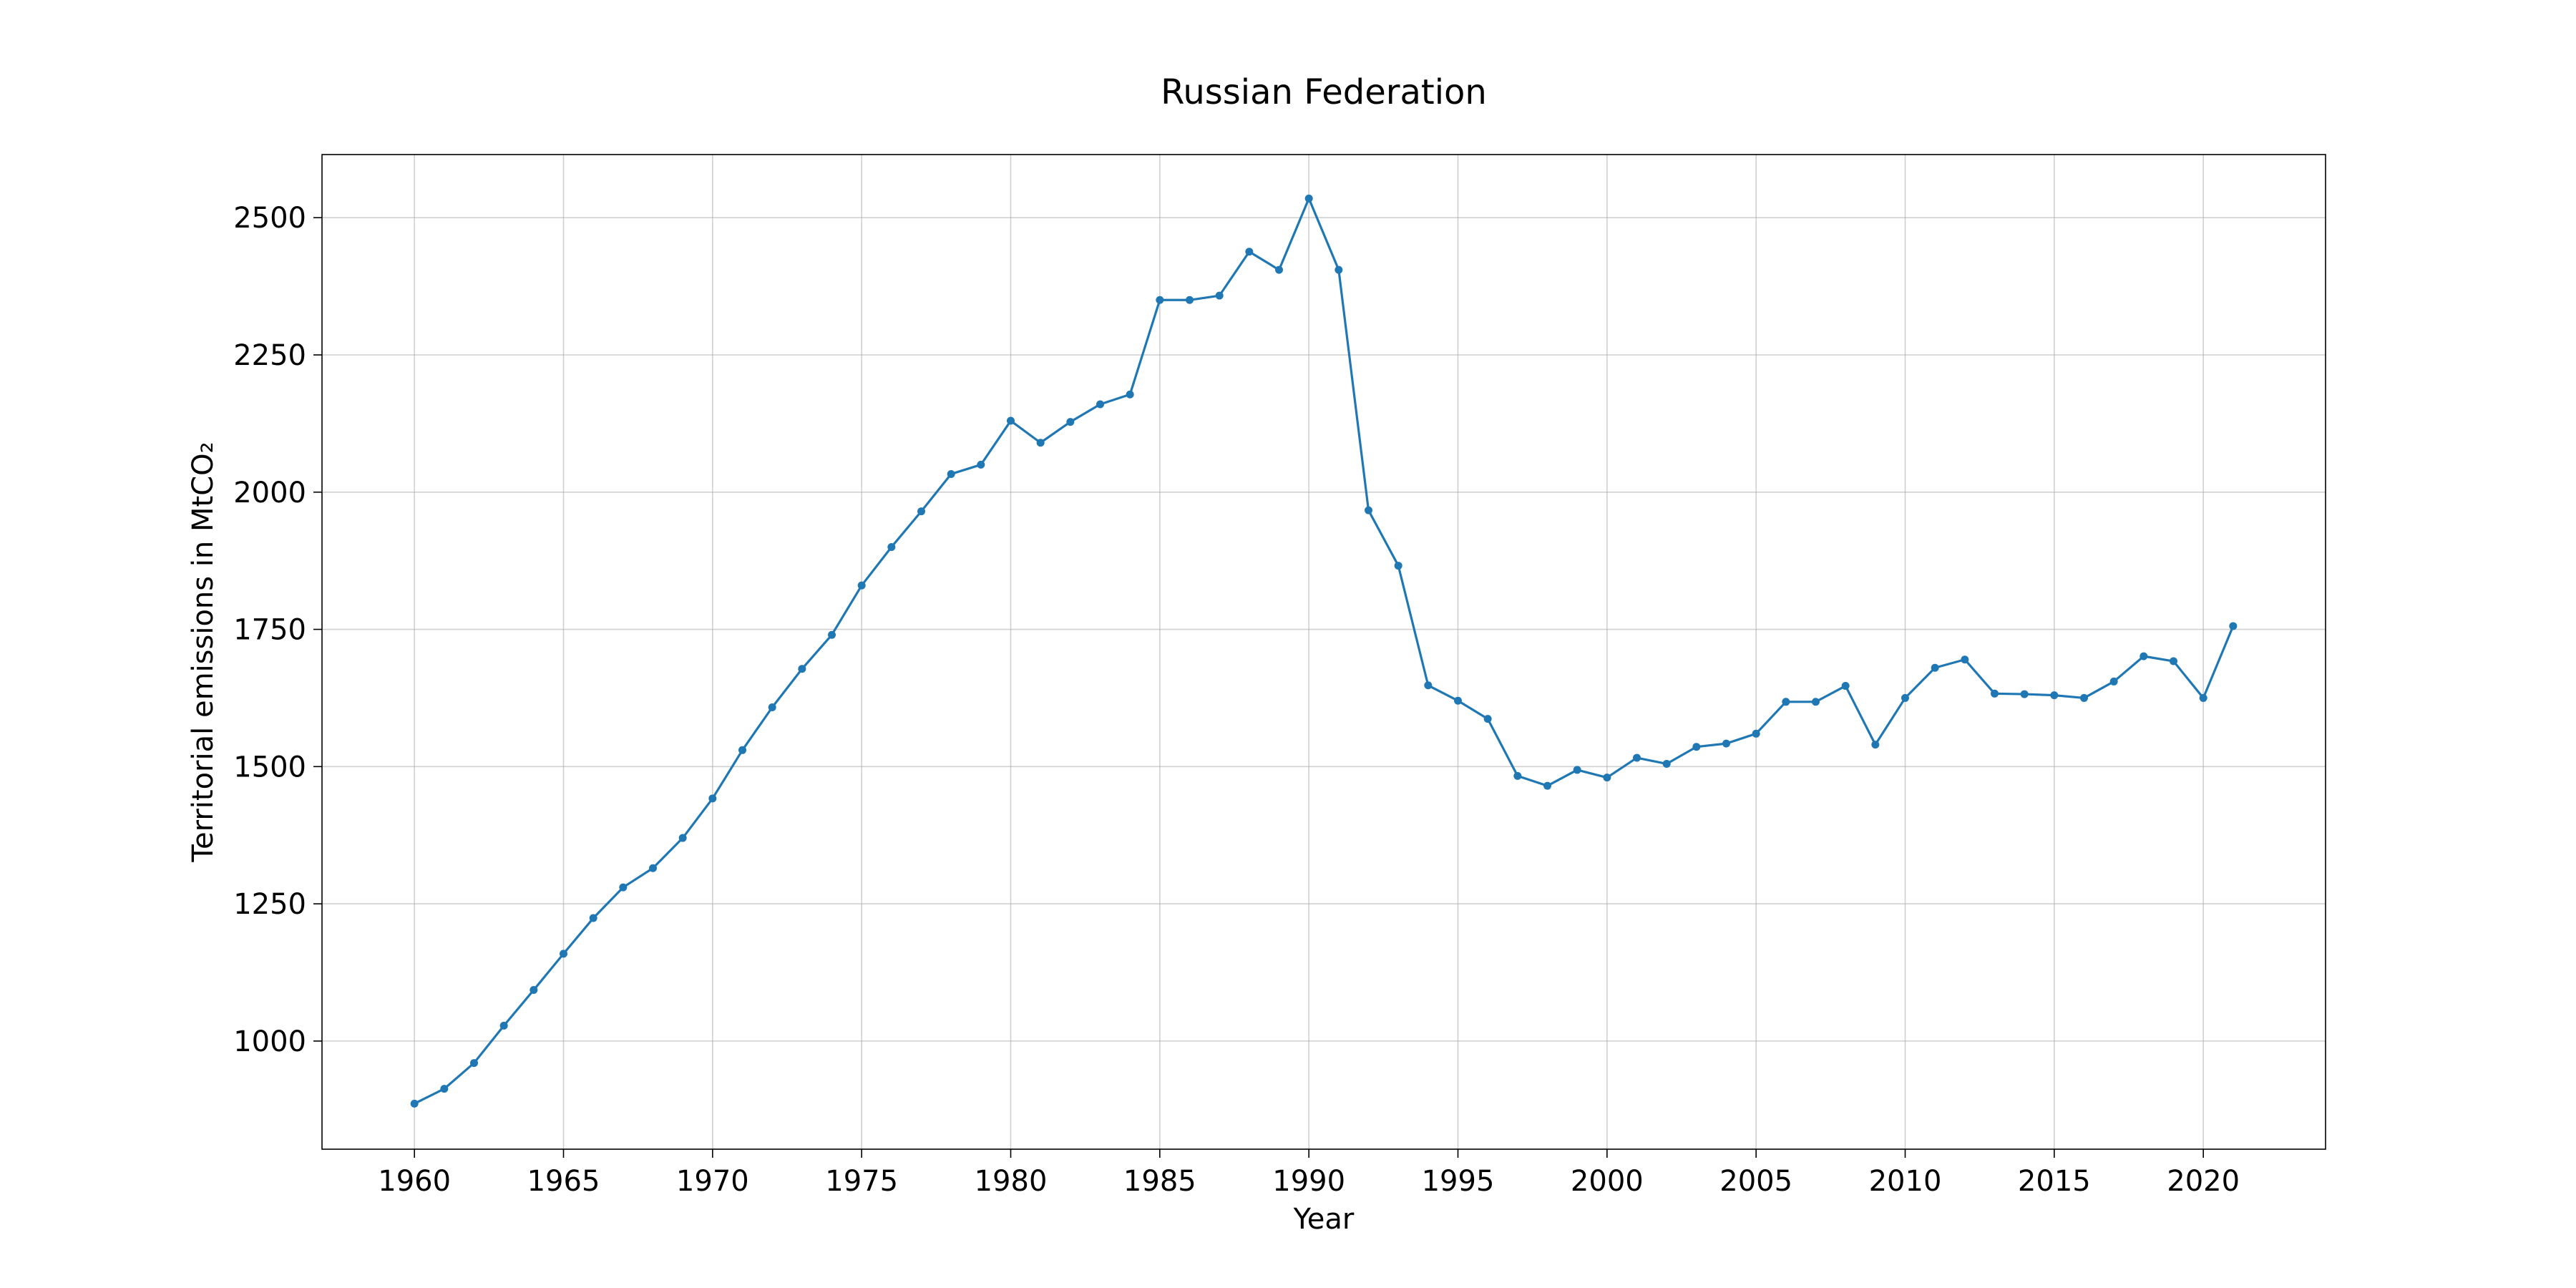 Image resolution: width=2576 pixels, height=1288 pixels. I want to click on x-tick-label: 1985, so click(1159, 1181).